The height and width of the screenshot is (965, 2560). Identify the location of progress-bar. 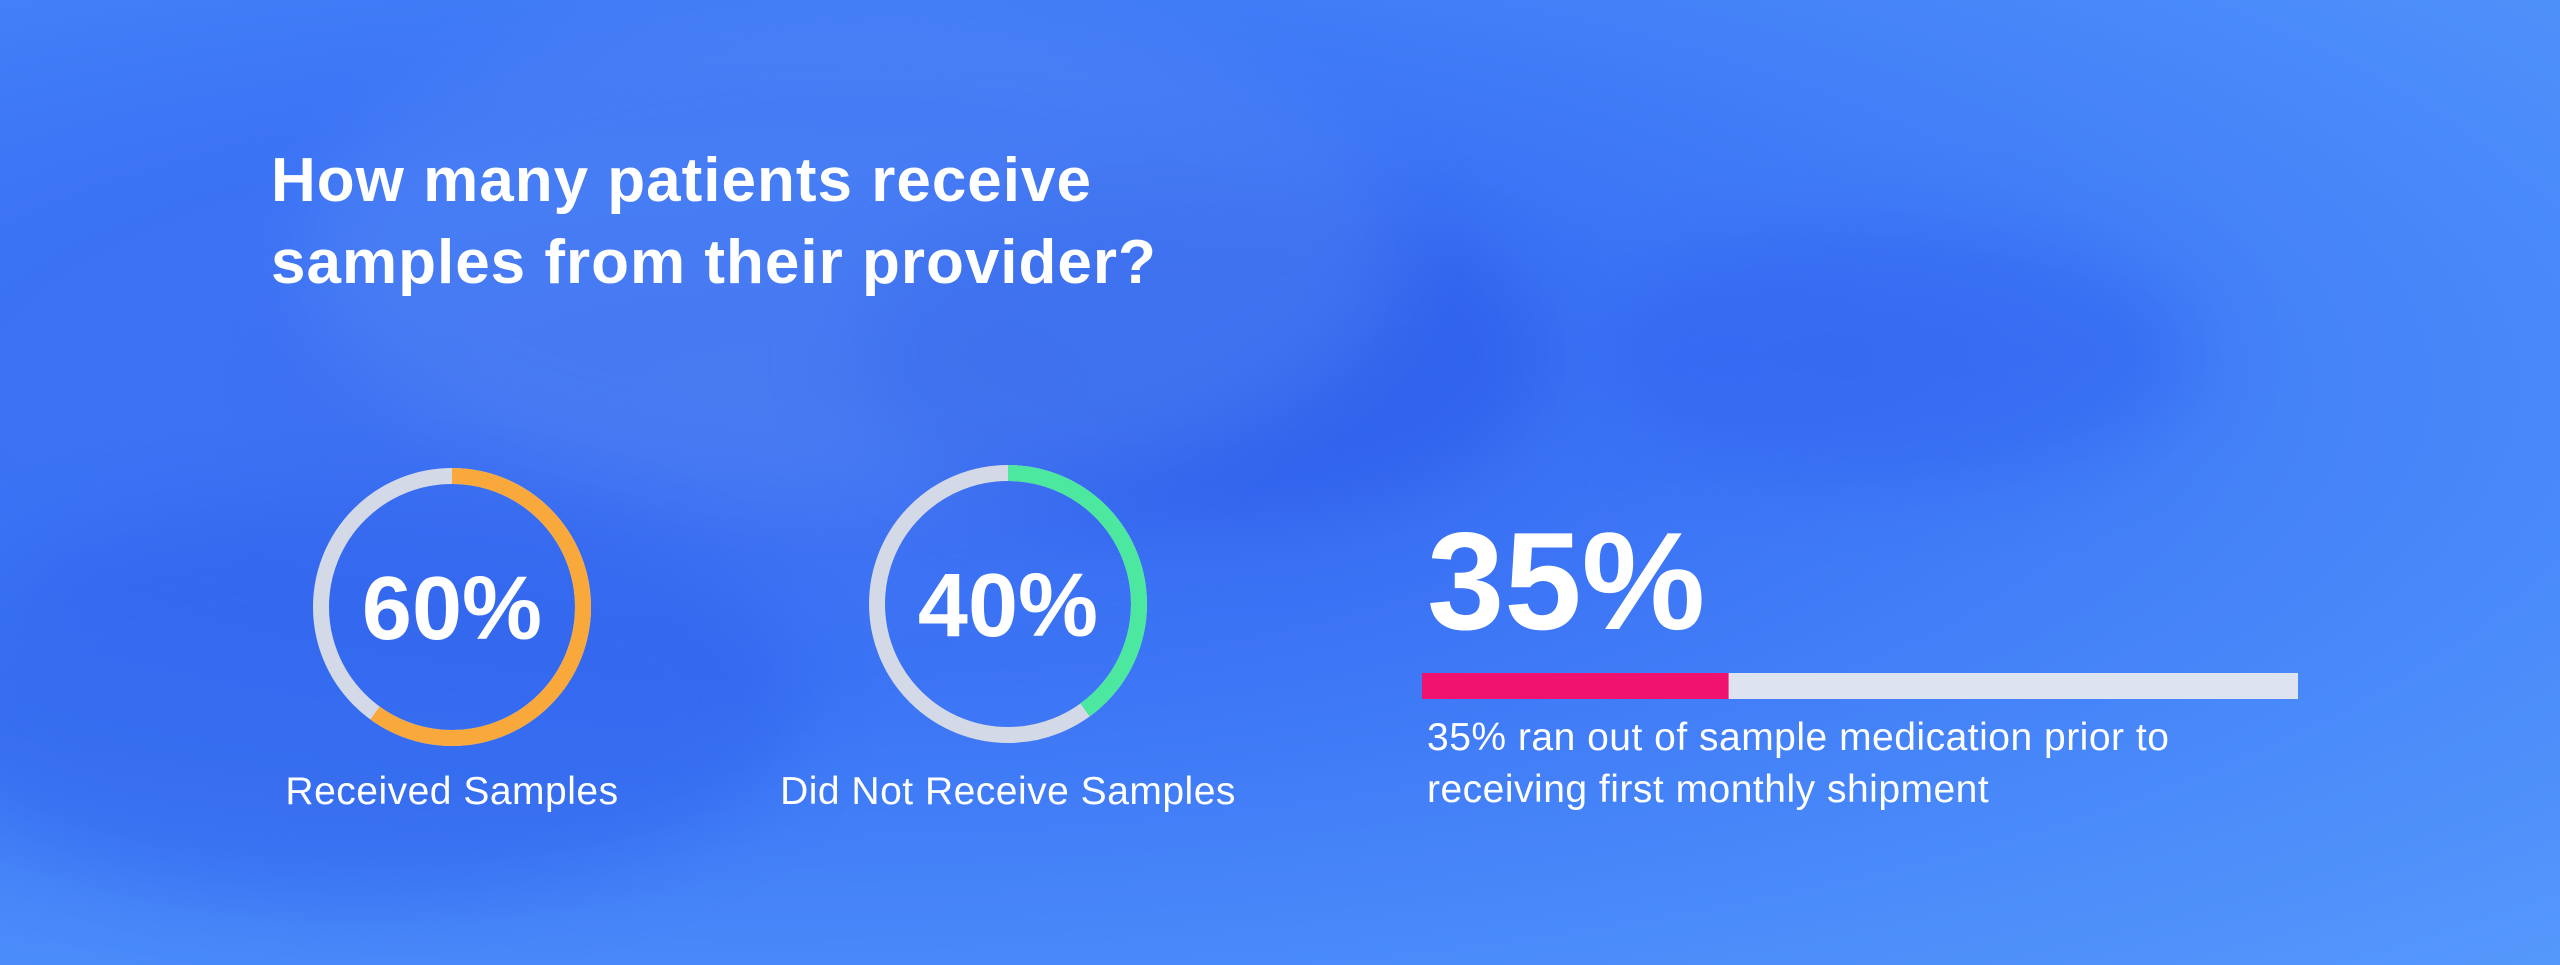
(1575, 686).